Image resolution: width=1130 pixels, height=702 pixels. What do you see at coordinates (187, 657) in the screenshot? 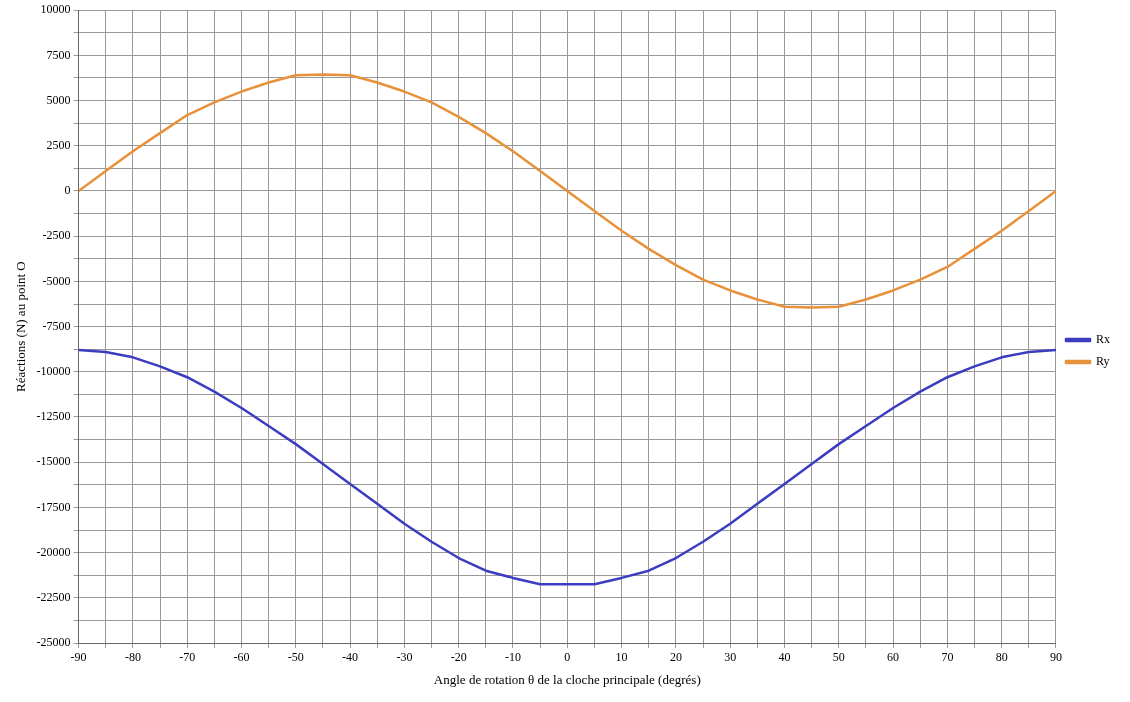
I see `x-tick-label: -70` at bounding box center [187, 657].